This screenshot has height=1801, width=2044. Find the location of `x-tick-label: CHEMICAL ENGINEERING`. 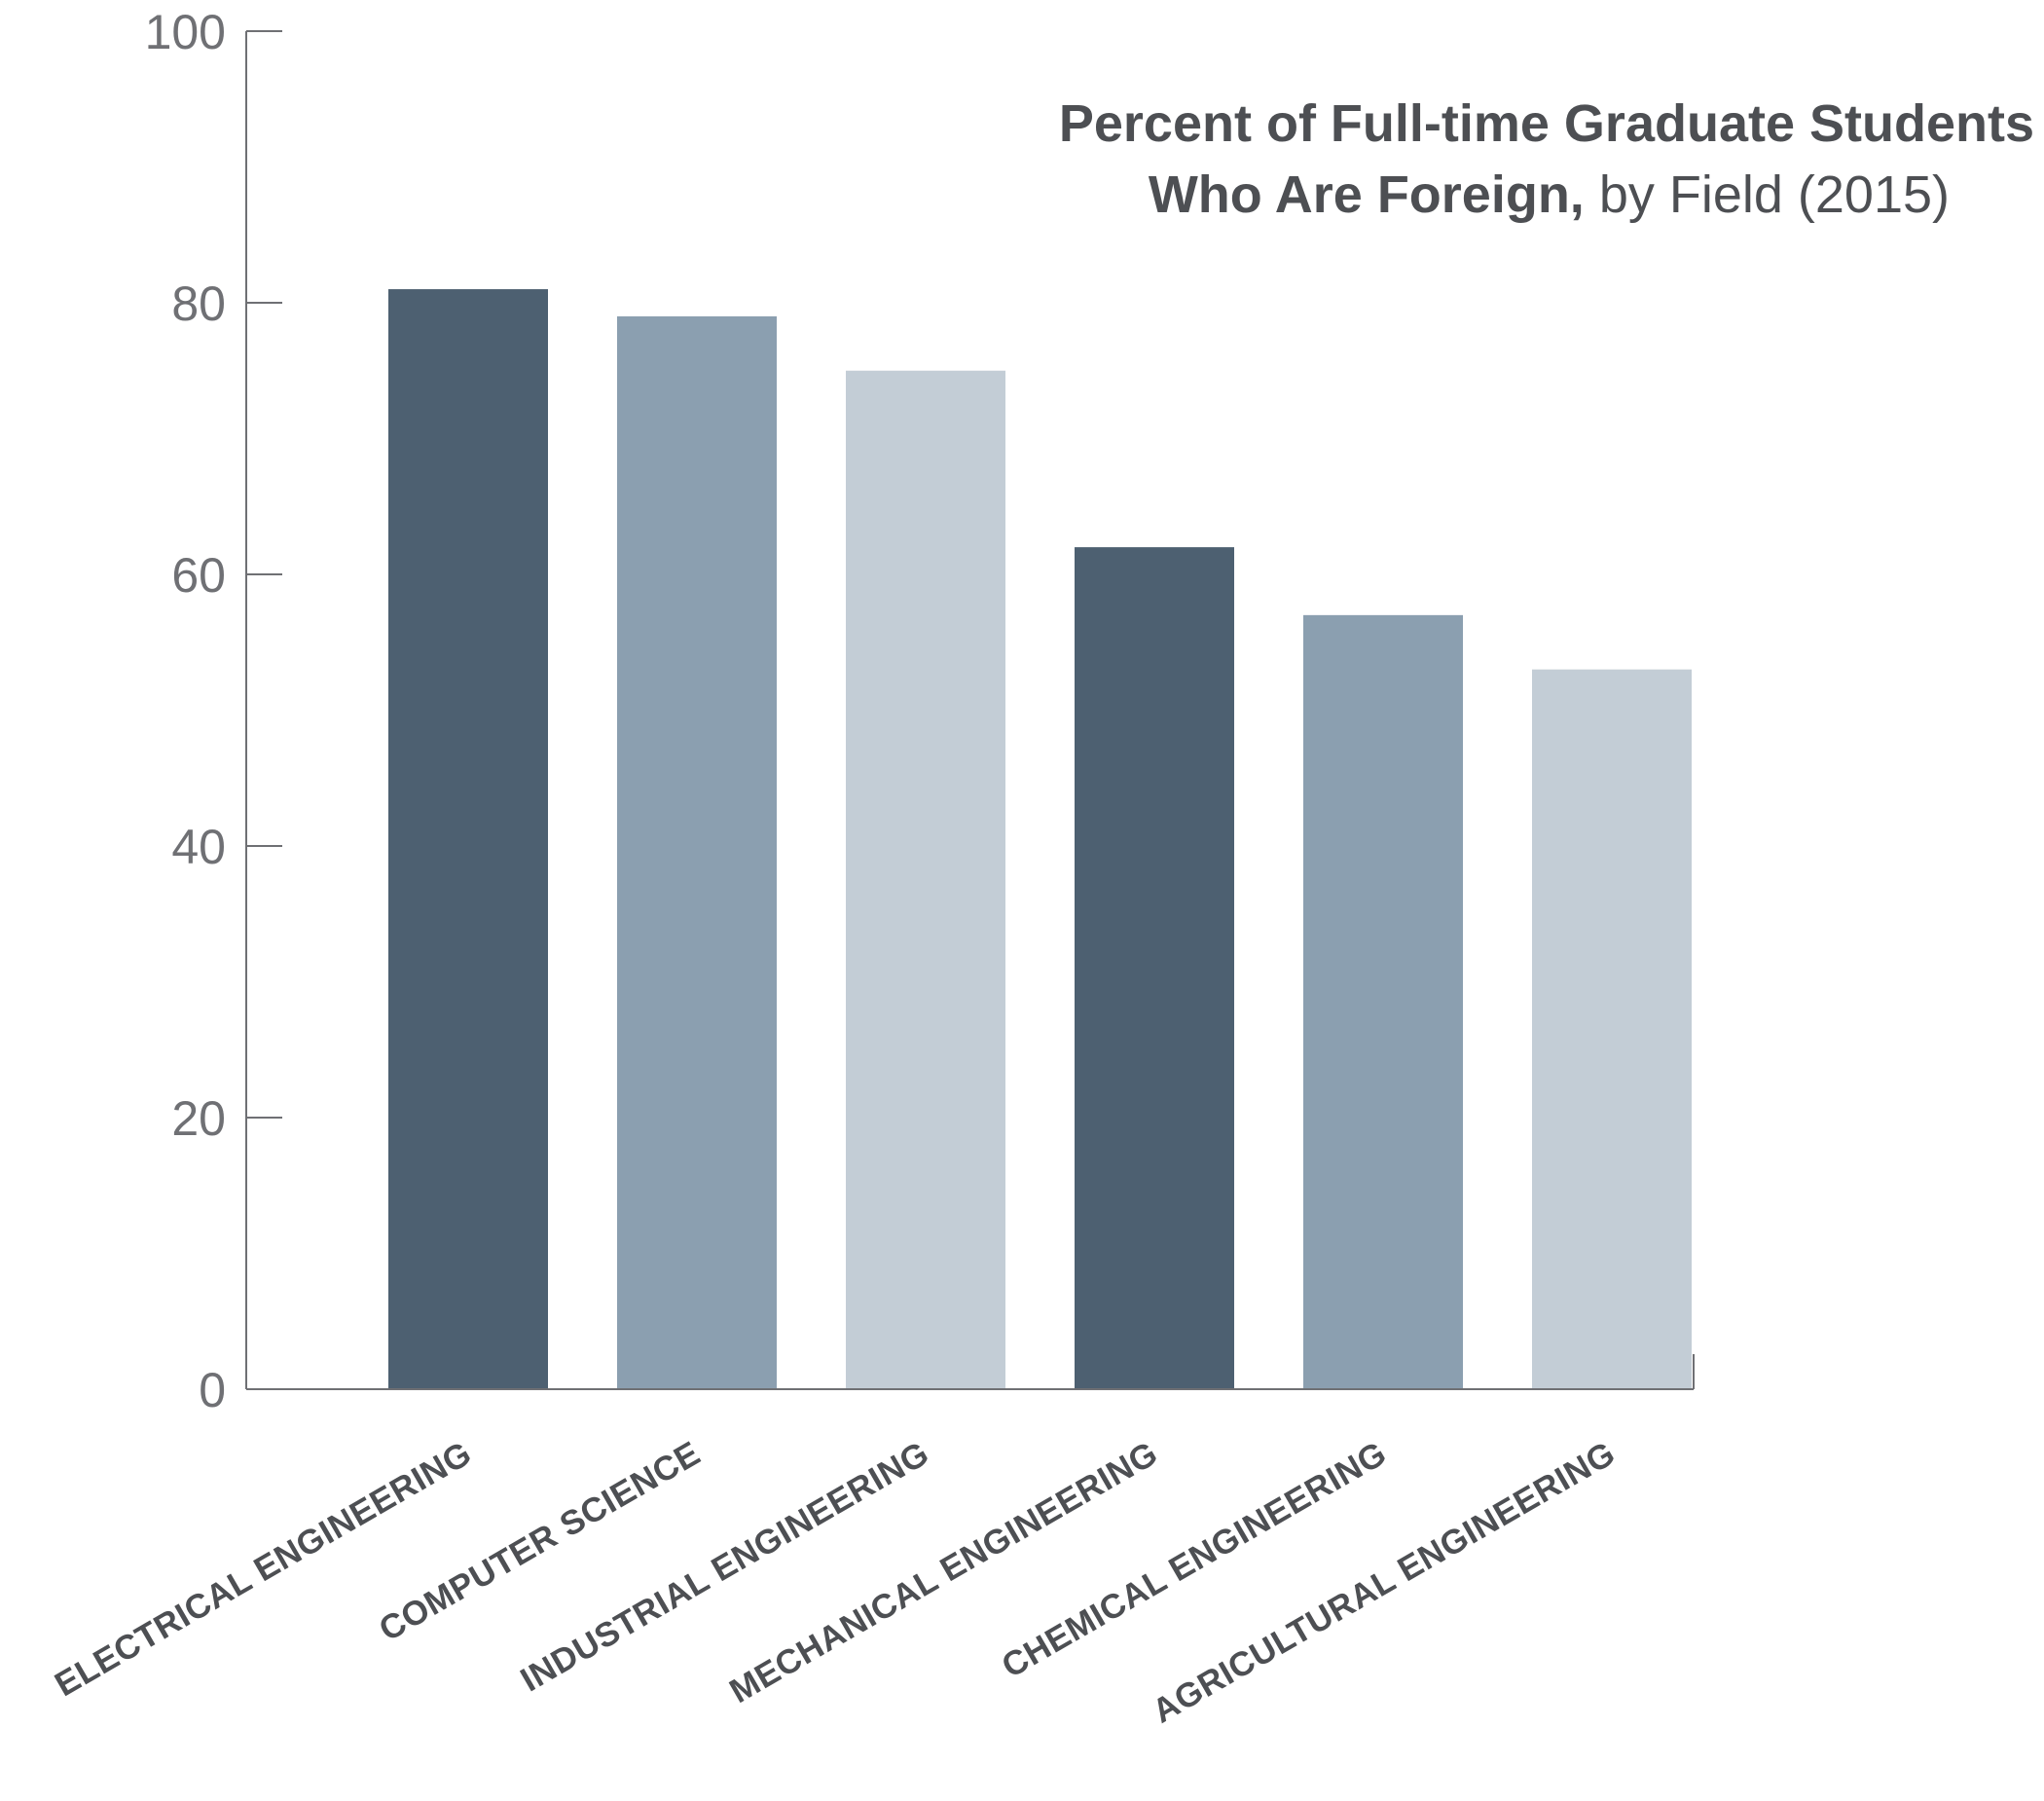

x-tick-label: CHEMICAL ENGINEERING is located at coordinates (1195, 1559).